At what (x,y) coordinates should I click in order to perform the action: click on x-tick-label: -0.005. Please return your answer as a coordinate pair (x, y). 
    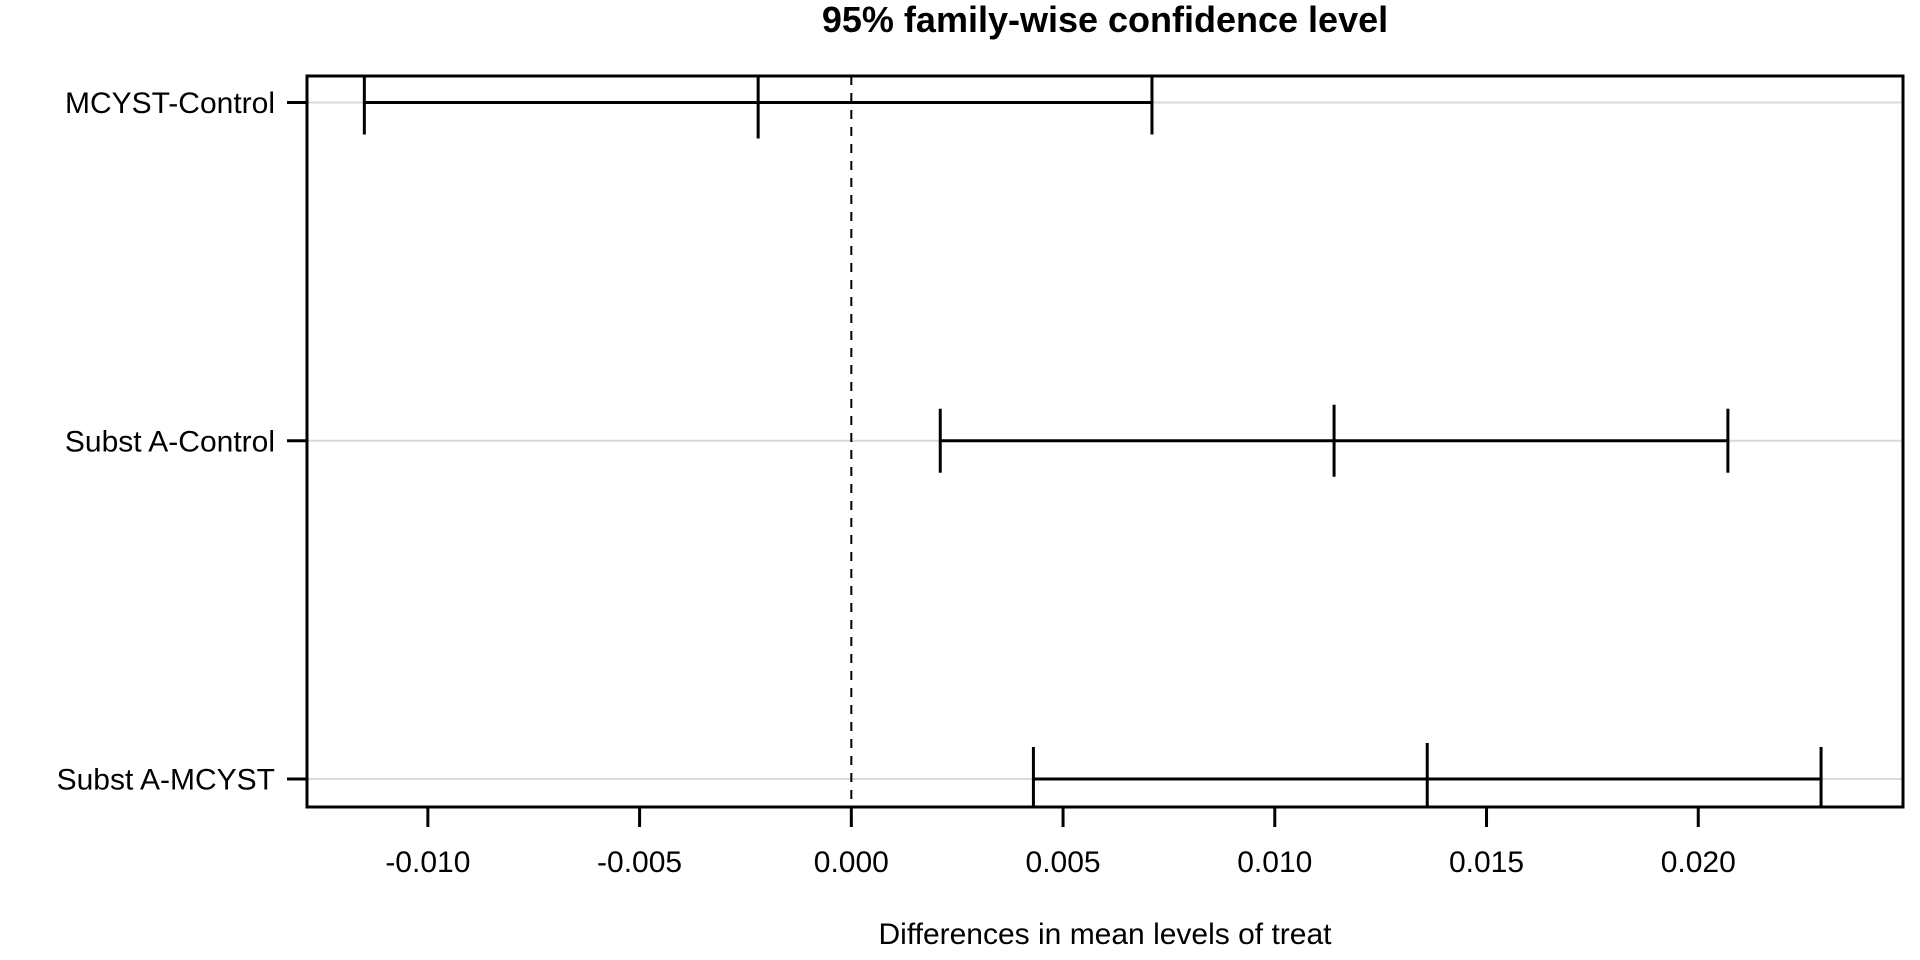
    Looking at the image, I should click on (639, 862).